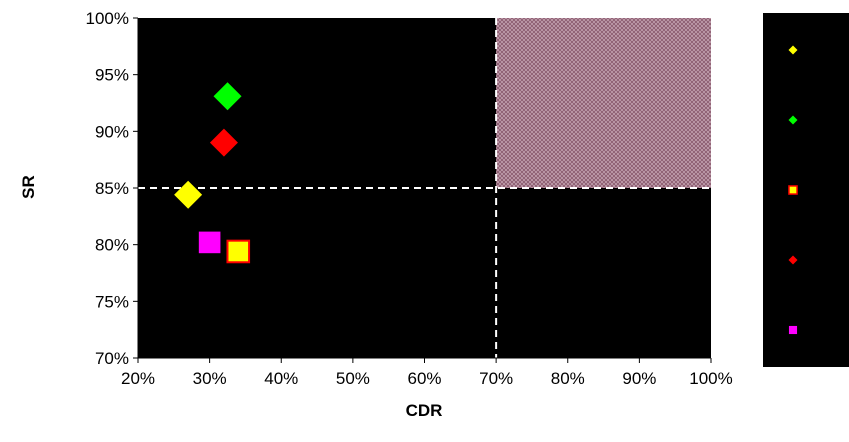 This screenshot has height=442, width=849. I want to click on y-tick-label: 85%, so click(112, 188).